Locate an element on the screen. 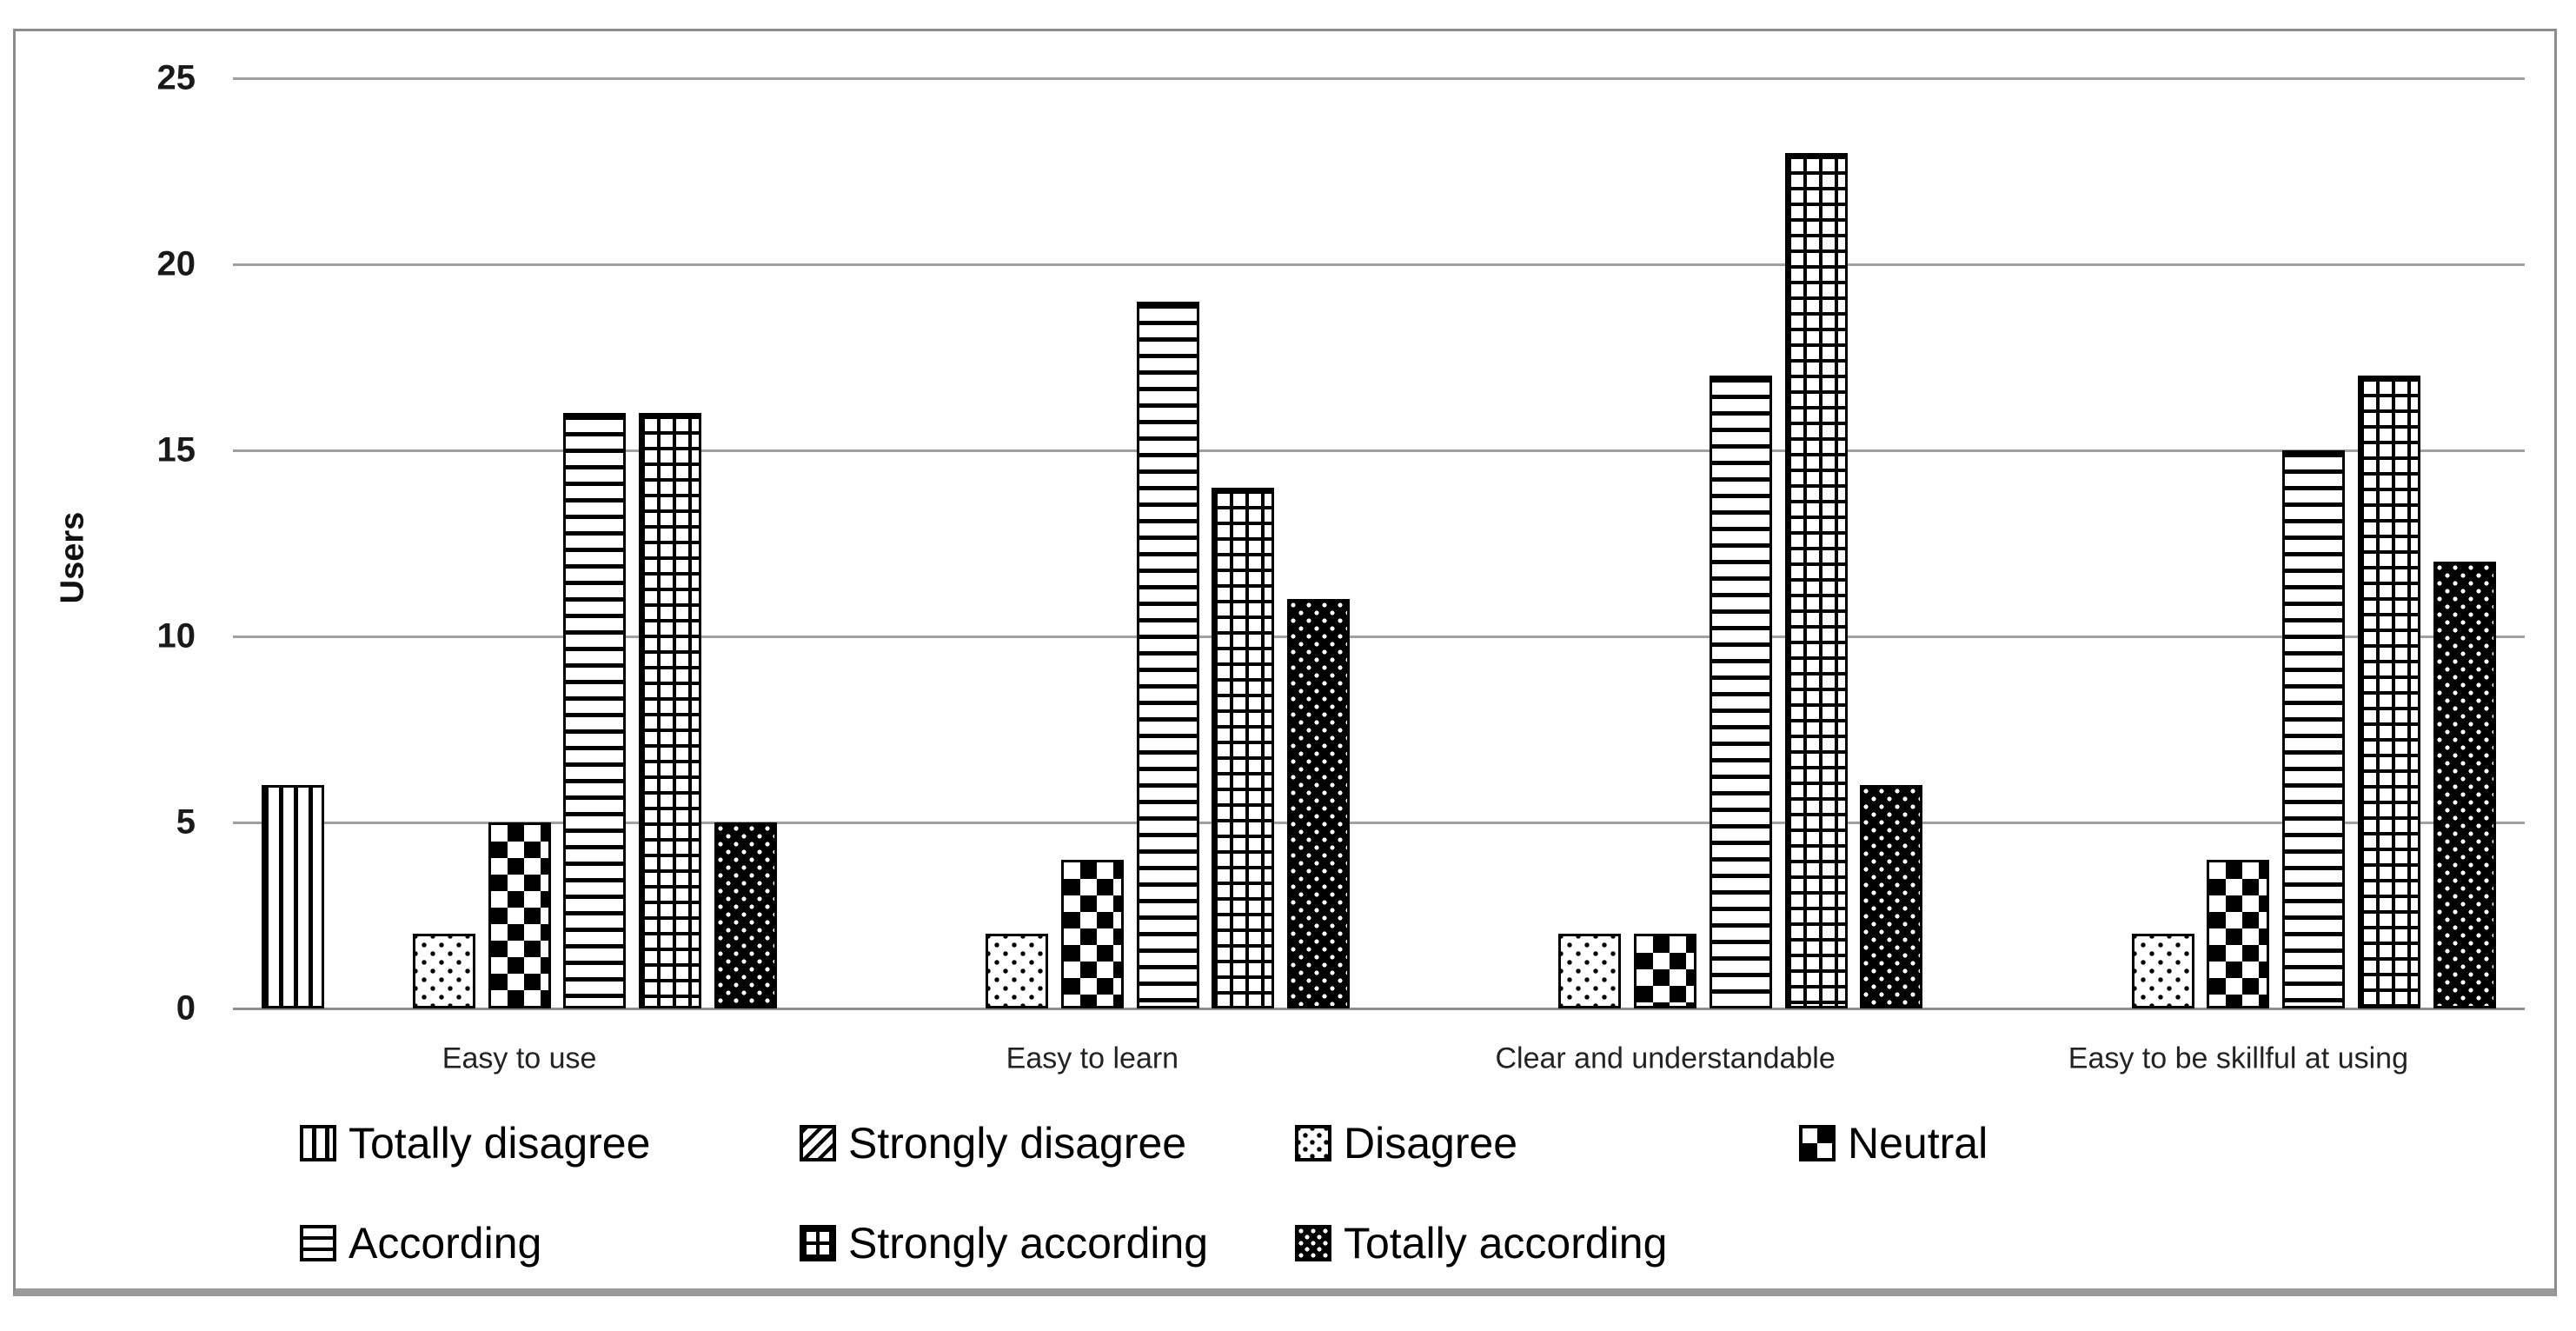 The image size is (2576, 1331). legend-item-totally-according: Totally according is located at coordinates (1481, 1243).